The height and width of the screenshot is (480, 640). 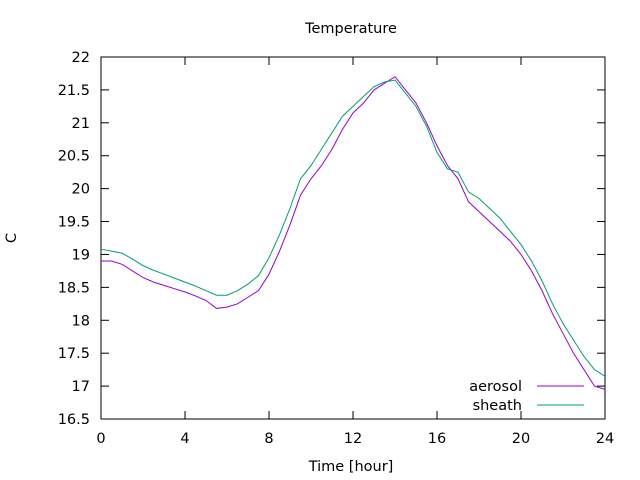 What do you see at coordinates (497, 406) in the screenshot?
I see `legend-label: sheath` at bounding box center [497, 406].